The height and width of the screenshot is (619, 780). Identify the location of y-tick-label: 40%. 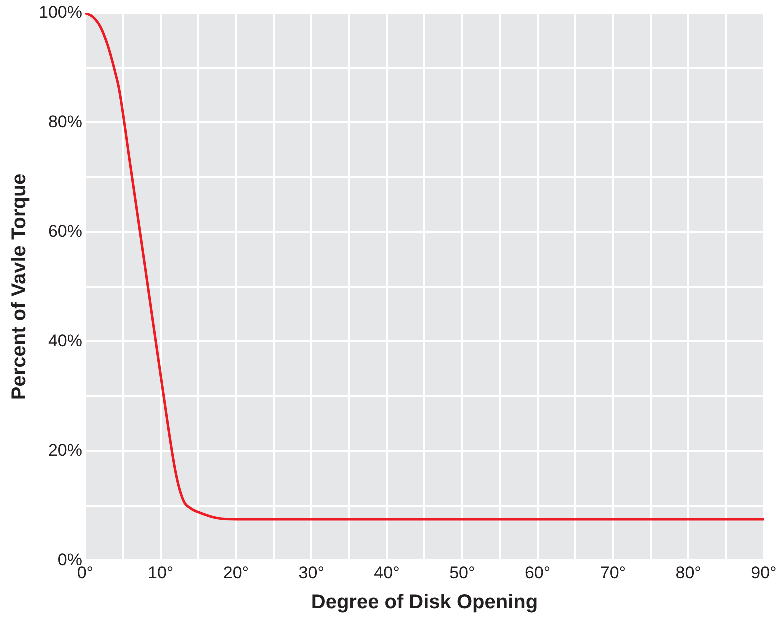
(65, 340).